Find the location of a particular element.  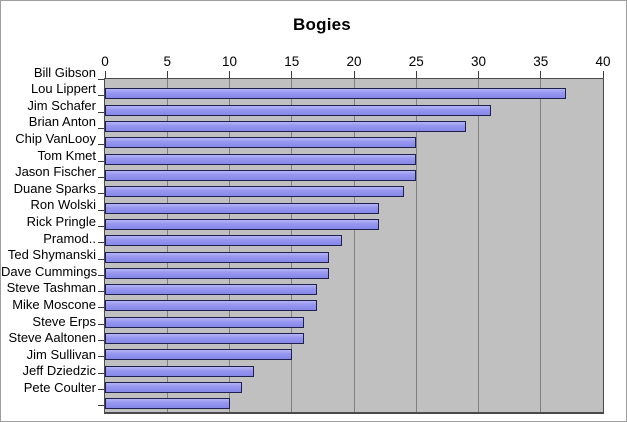

bar-lou-lippert is located at coordinates (298, 110).